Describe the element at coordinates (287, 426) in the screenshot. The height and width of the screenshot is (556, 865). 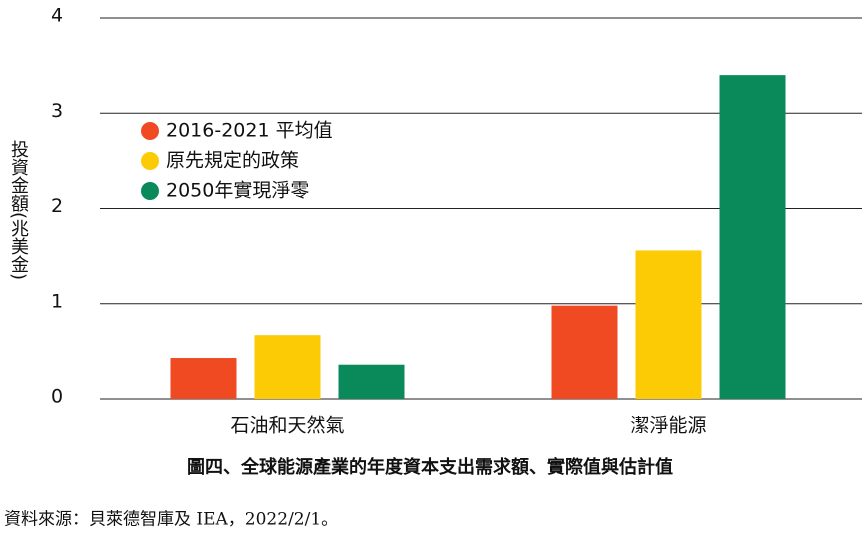
I see `x-tick-label: 石油和天然氣` at that location.